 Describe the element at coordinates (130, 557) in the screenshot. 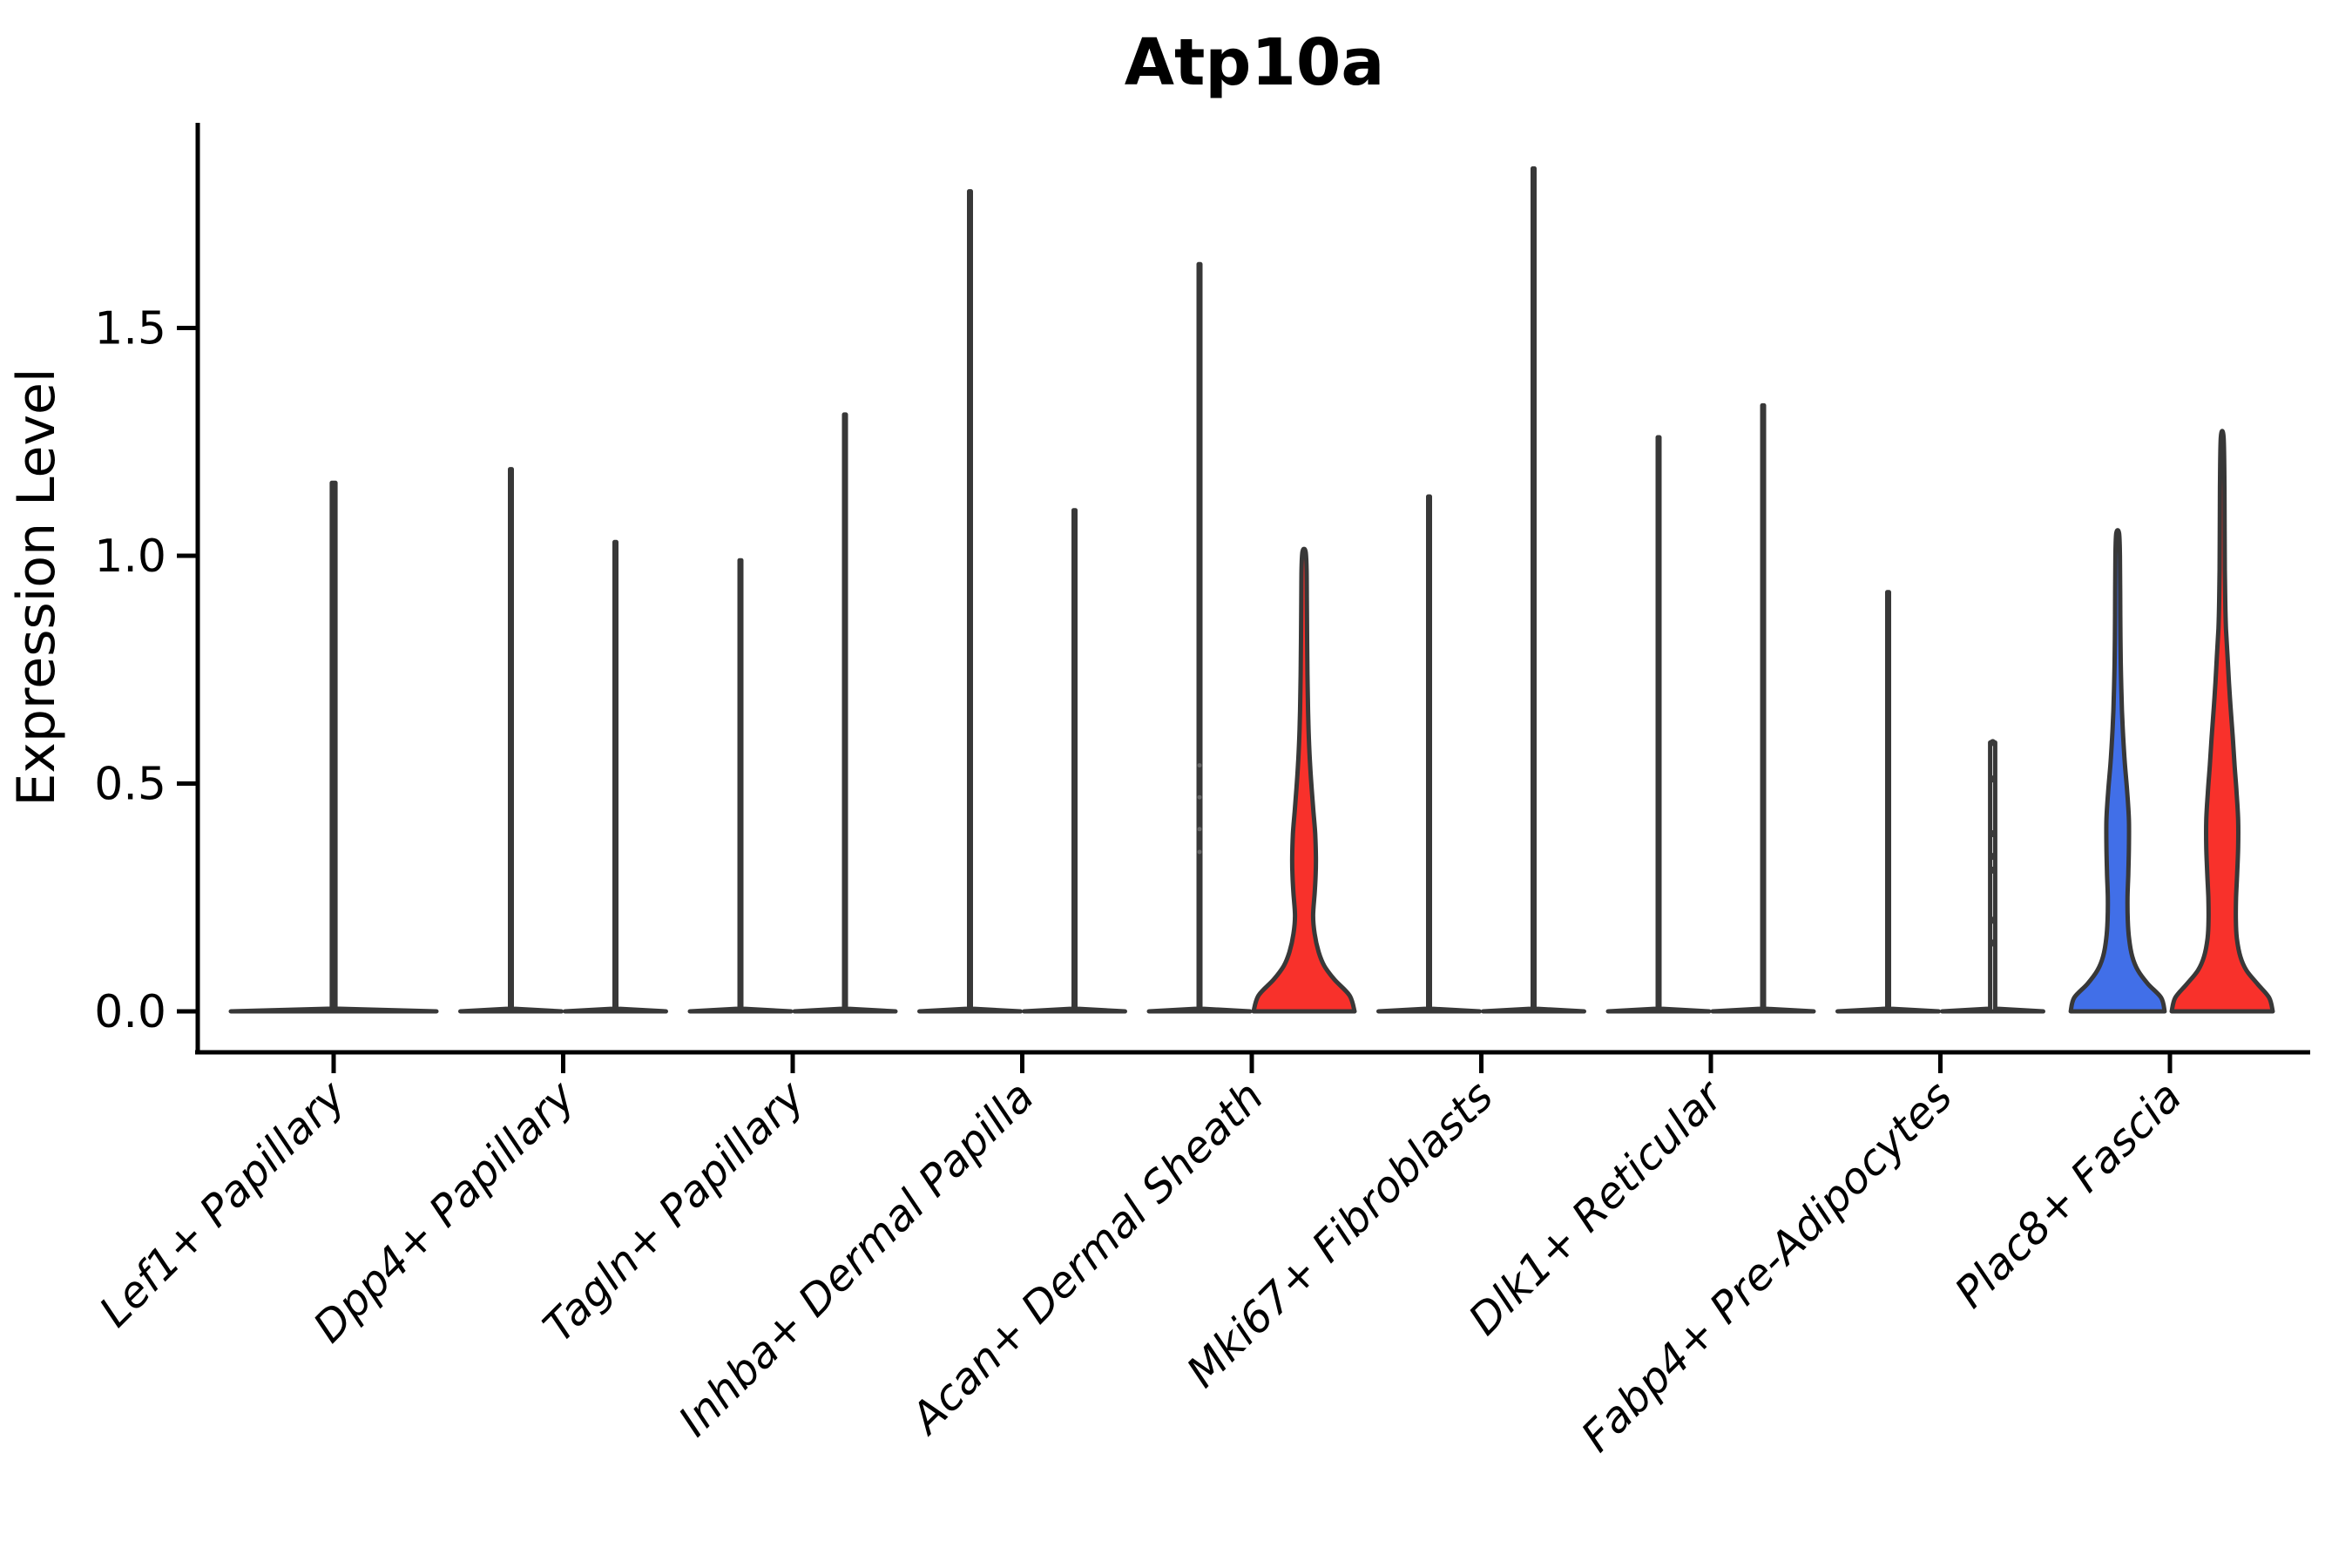

I see `y-tick-label: 1.0` at that location.